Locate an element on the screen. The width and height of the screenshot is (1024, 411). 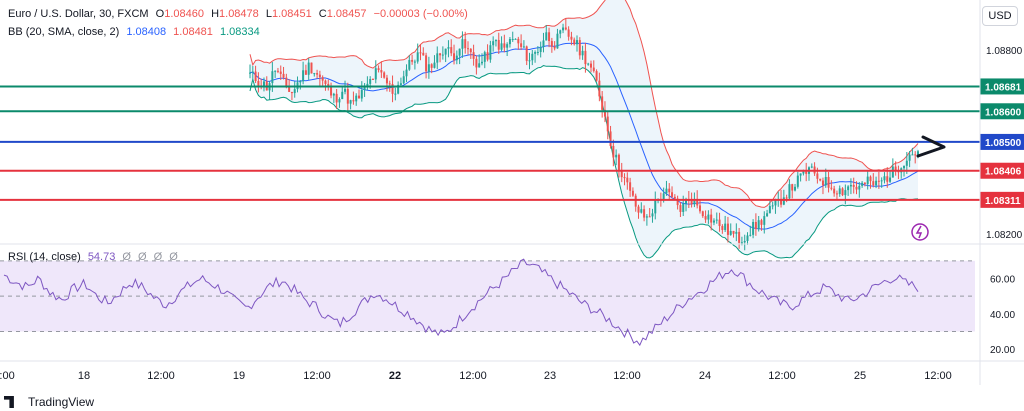
time-tick-label: 22 is located at coordinates (395, 376).